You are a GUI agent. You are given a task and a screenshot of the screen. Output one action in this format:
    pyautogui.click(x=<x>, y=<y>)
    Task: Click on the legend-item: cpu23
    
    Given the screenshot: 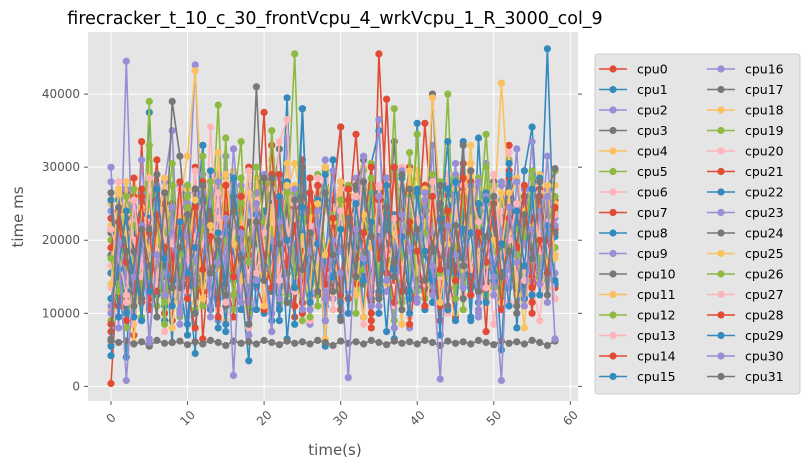 What is the action you would take?
    pyautogui.click(x=745, y=212)
    